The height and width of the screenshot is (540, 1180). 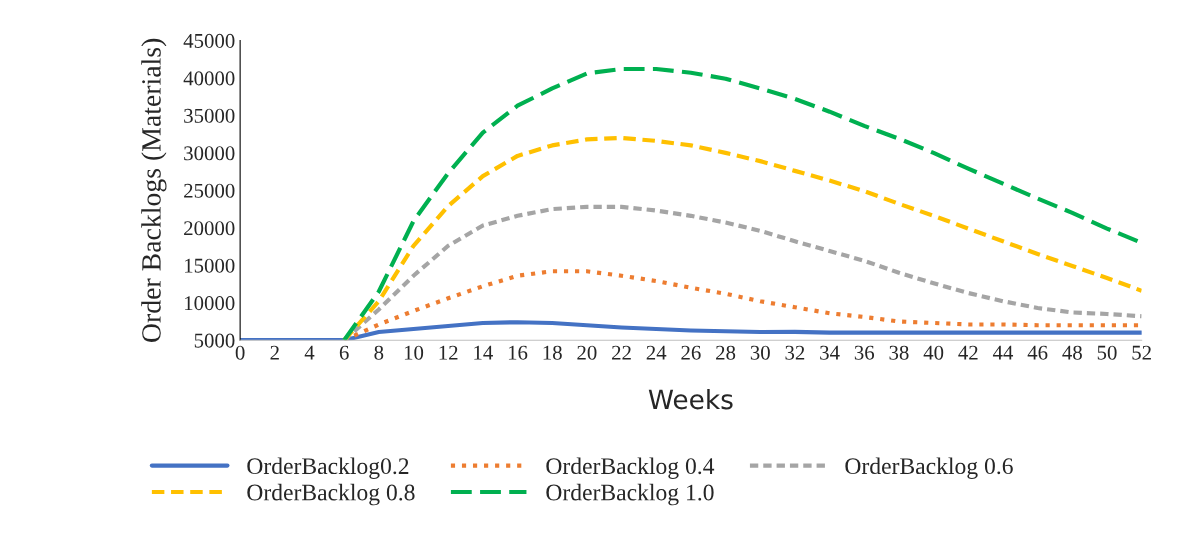 What do you see at coordinates (690, 399) in the screenshot?
I see `x-axis-title: Weeks` at bounding box center [690, 399].